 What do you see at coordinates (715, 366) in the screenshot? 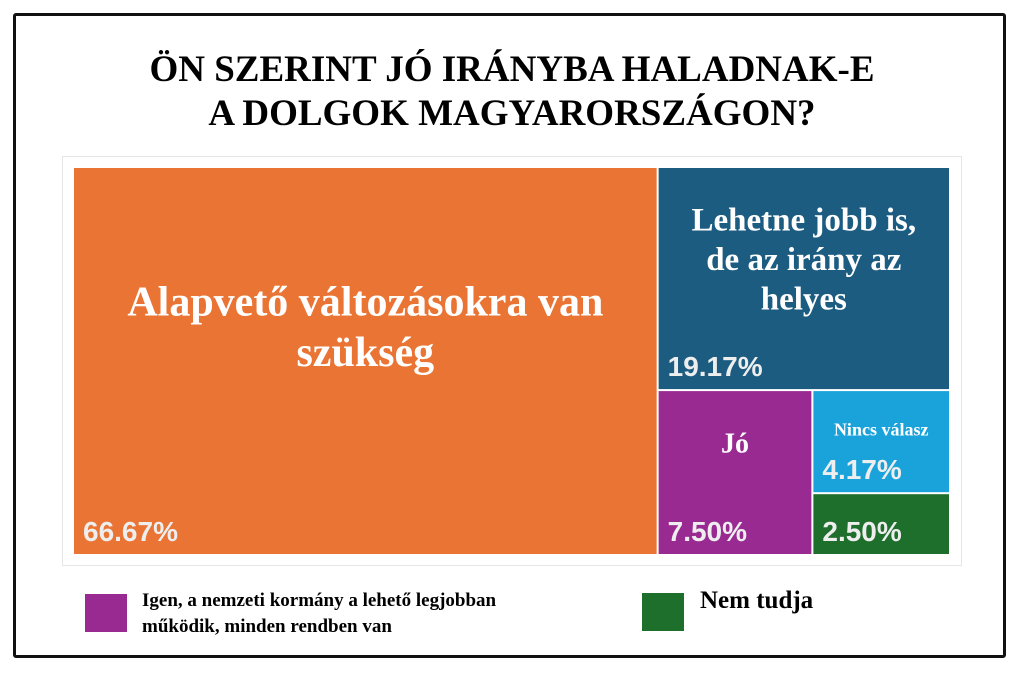
I see `treemap-value-1: 19.17%` at bounding box center [715, 366].